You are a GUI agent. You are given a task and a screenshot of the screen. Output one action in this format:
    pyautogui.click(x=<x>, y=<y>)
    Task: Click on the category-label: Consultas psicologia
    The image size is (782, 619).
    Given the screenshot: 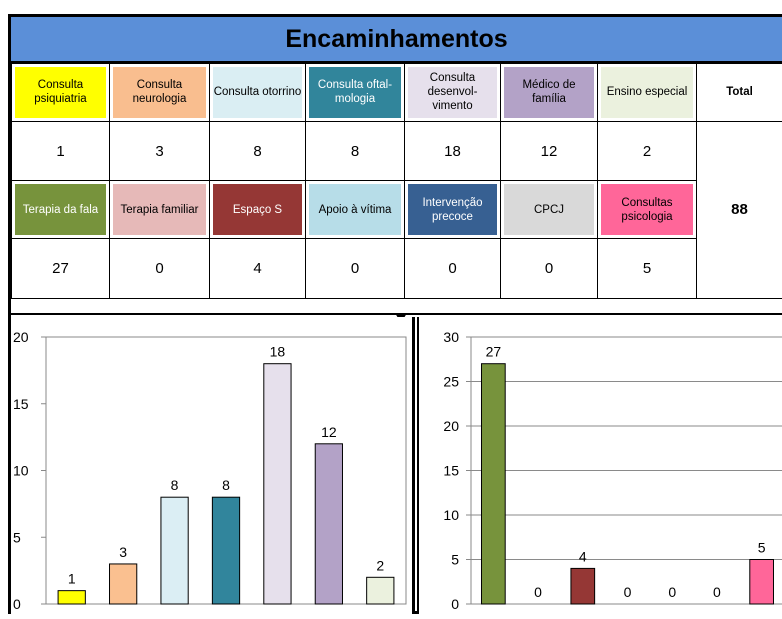 What is the action you would take?
    pyautogui.click(x=647, y=209)
    